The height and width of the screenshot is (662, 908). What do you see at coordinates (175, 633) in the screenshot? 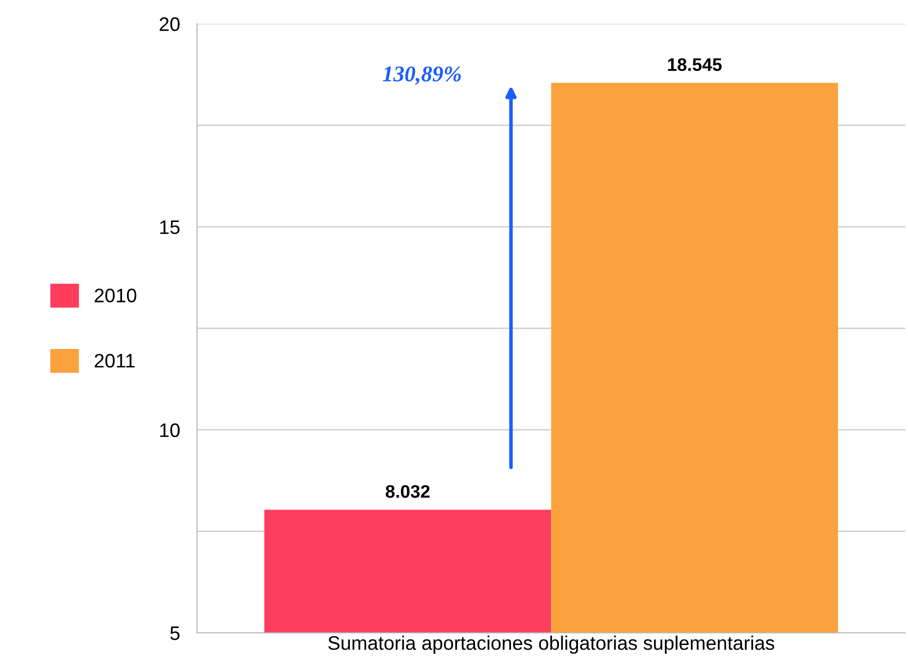
I see `y-tick-label: 5` at bounding box center [175, 633].